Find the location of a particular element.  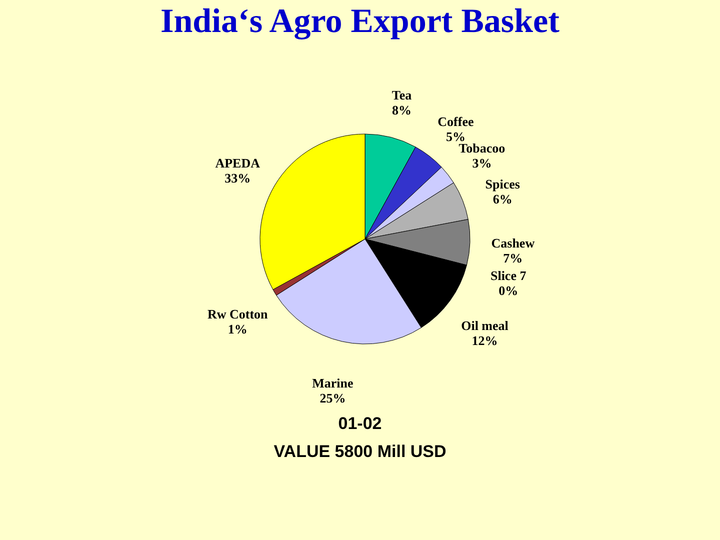

slice-label: Coffee is located at coordinates (456, 122).